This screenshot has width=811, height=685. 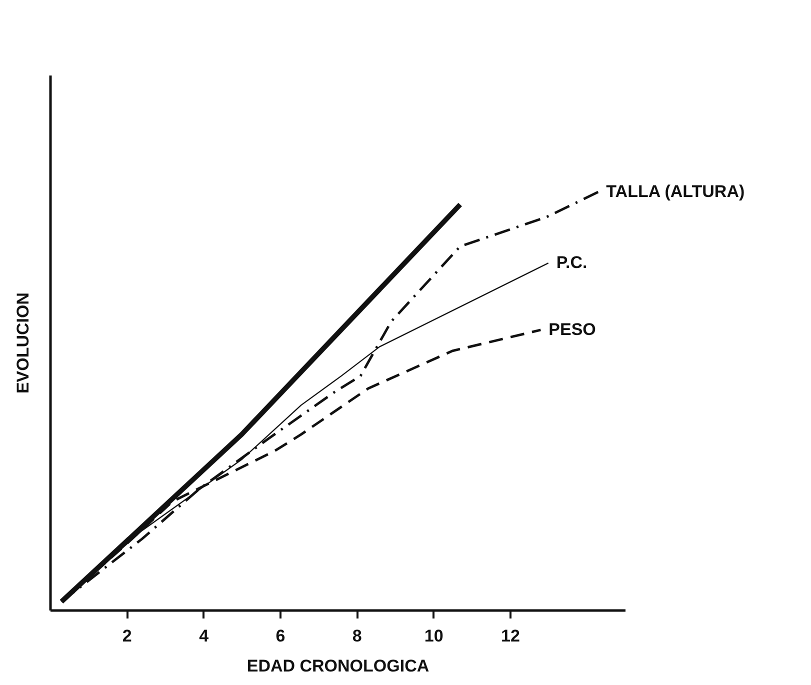 I want to click on x-tick-label: 6, so click(x=281, y=636).